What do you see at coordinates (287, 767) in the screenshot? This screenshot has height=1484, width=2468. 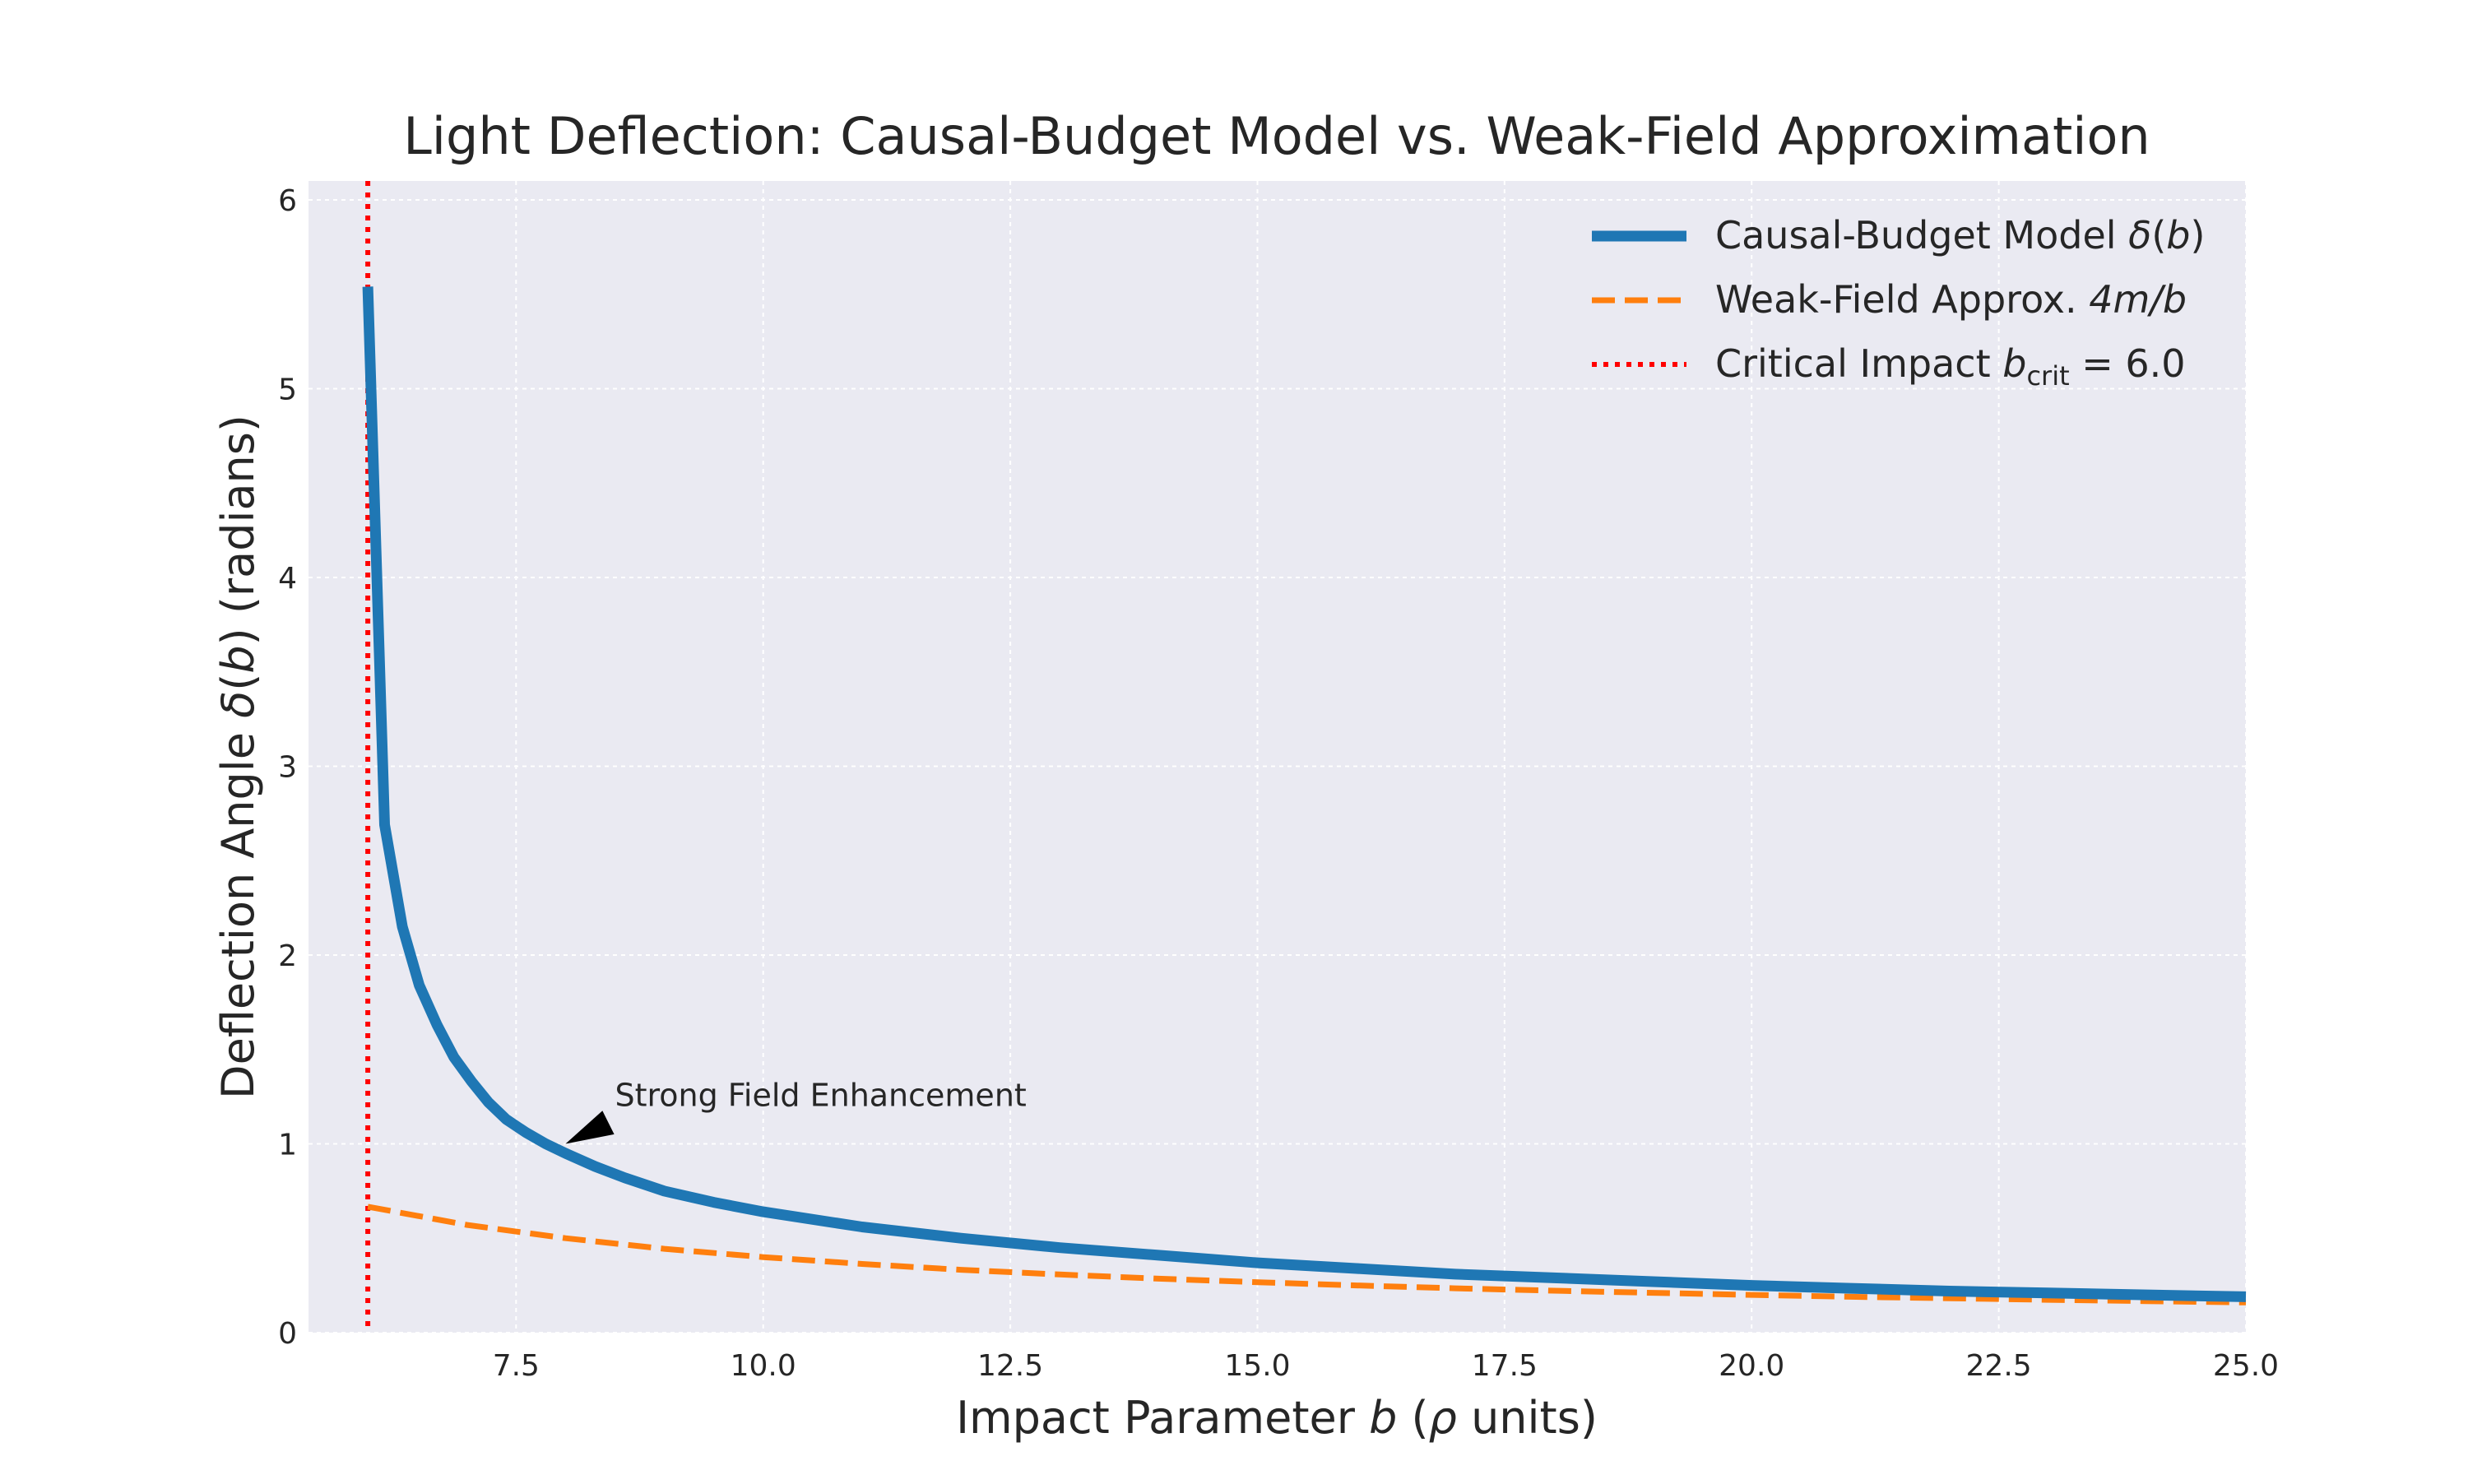 I see `y-tick-label: 3` at bounding box center [287, 767].